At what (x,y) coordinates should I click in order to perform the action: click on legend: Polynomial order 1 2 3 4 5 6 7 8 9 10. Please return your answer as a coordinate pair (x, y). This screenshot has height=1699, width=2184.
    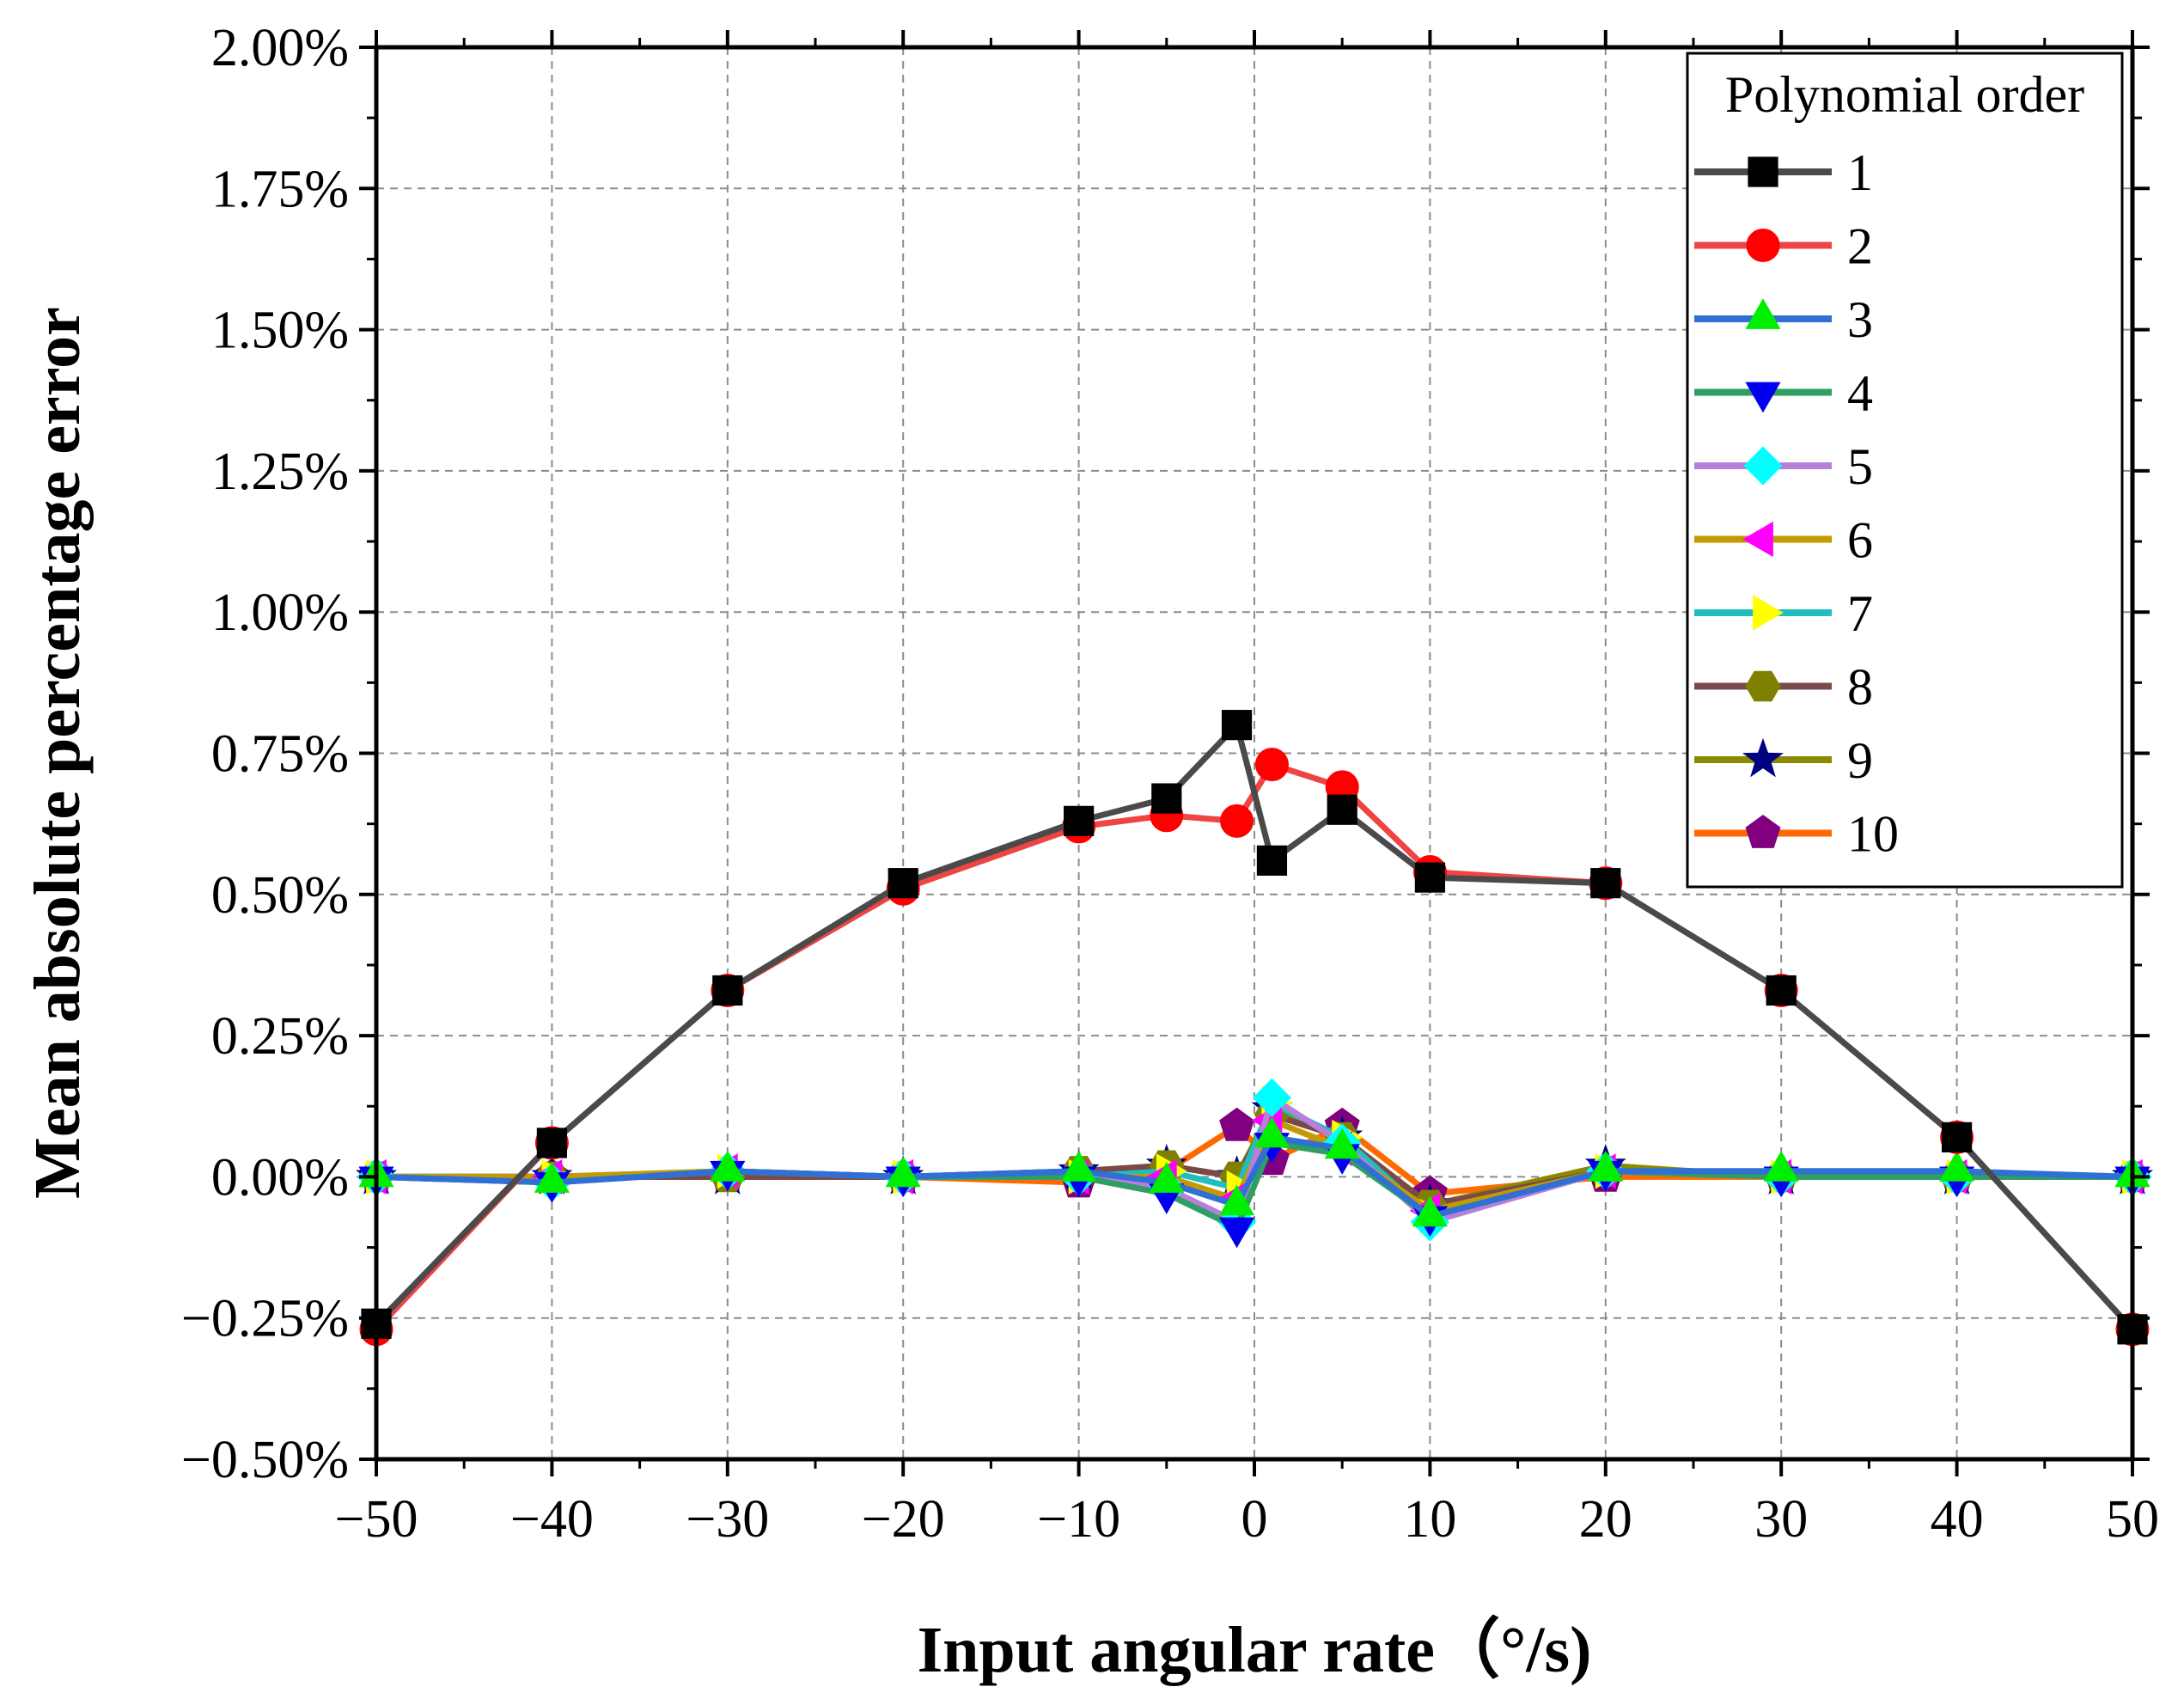
    Looking at the image, I should click on (1905, 470).